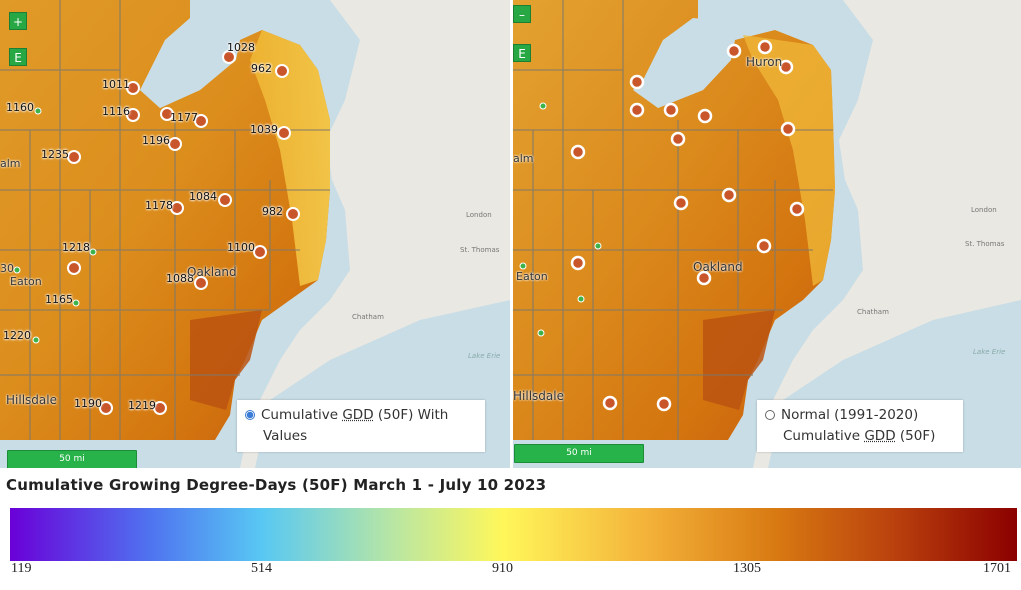 Image resolution: width=1021 pixels, height=590 pixels. I want to click on gdd-value-label: 1028, so click(241, 47).